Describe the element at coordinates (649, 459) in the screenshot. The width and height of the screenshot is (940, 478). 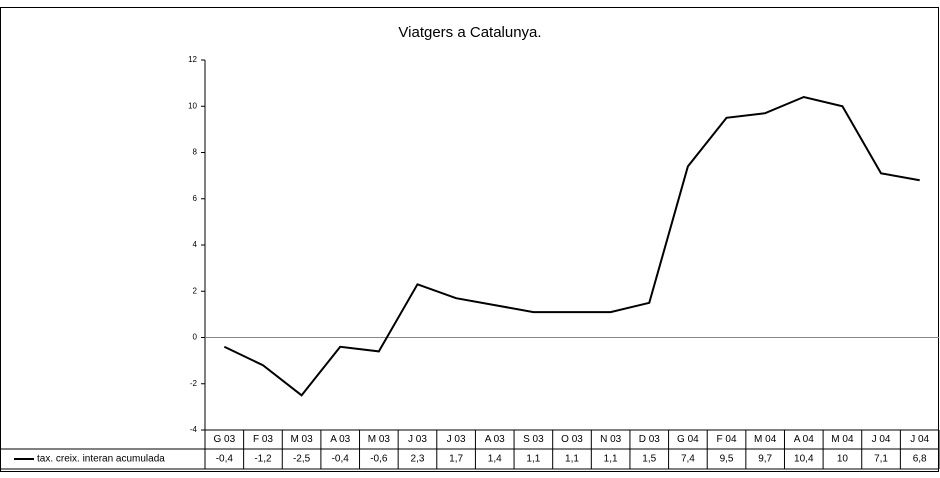
I see `data-label: 1,5` at that location.